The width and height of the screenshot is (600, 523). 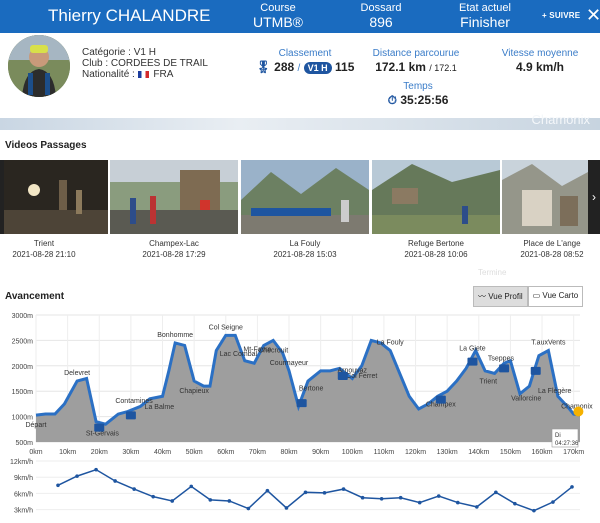 What do you see at coordinates (23, 392) in the screenshot?
I see `y-tick-label: 1500m` at bounding box center [23, 392].